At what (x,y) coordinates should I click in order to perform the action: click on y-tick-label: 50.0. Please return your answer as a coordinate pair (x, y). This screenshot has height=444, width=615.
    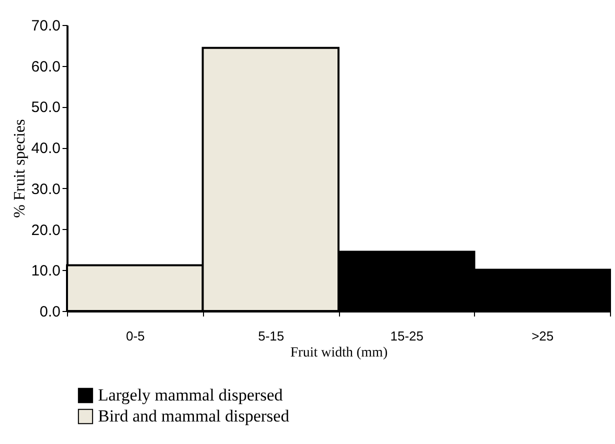
    Looking at the image, I should click on (45, 107).